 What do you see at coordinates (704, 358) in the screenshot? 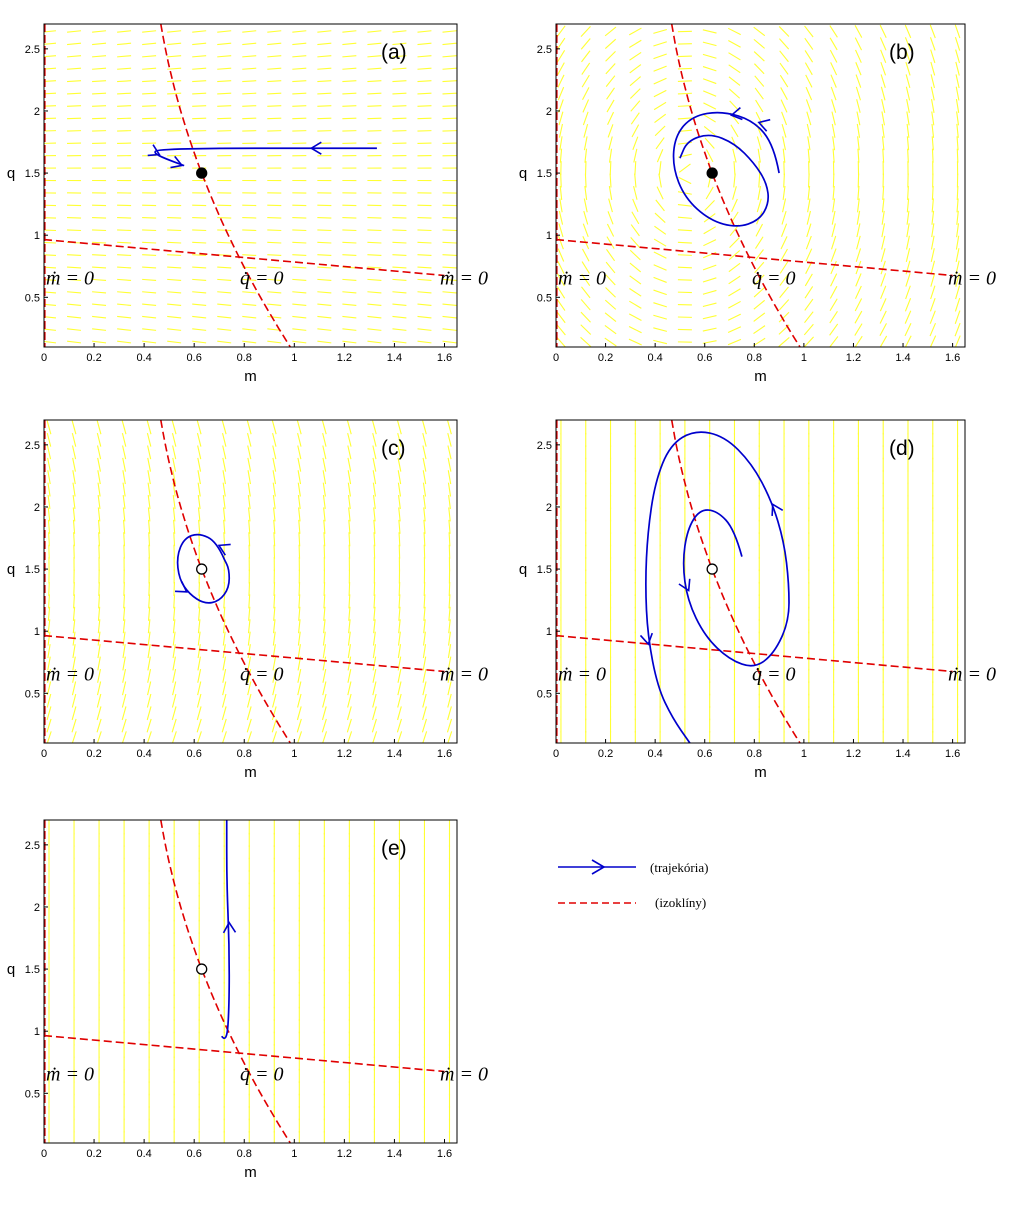
I see `x-tick-label: 0.6` at bounding box center [704, 358].